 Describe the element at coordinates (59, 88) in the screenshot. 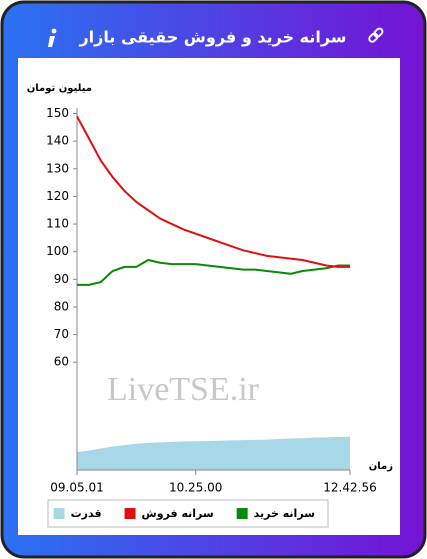

I see `y-axis-title: میلیون تومان` at that location.